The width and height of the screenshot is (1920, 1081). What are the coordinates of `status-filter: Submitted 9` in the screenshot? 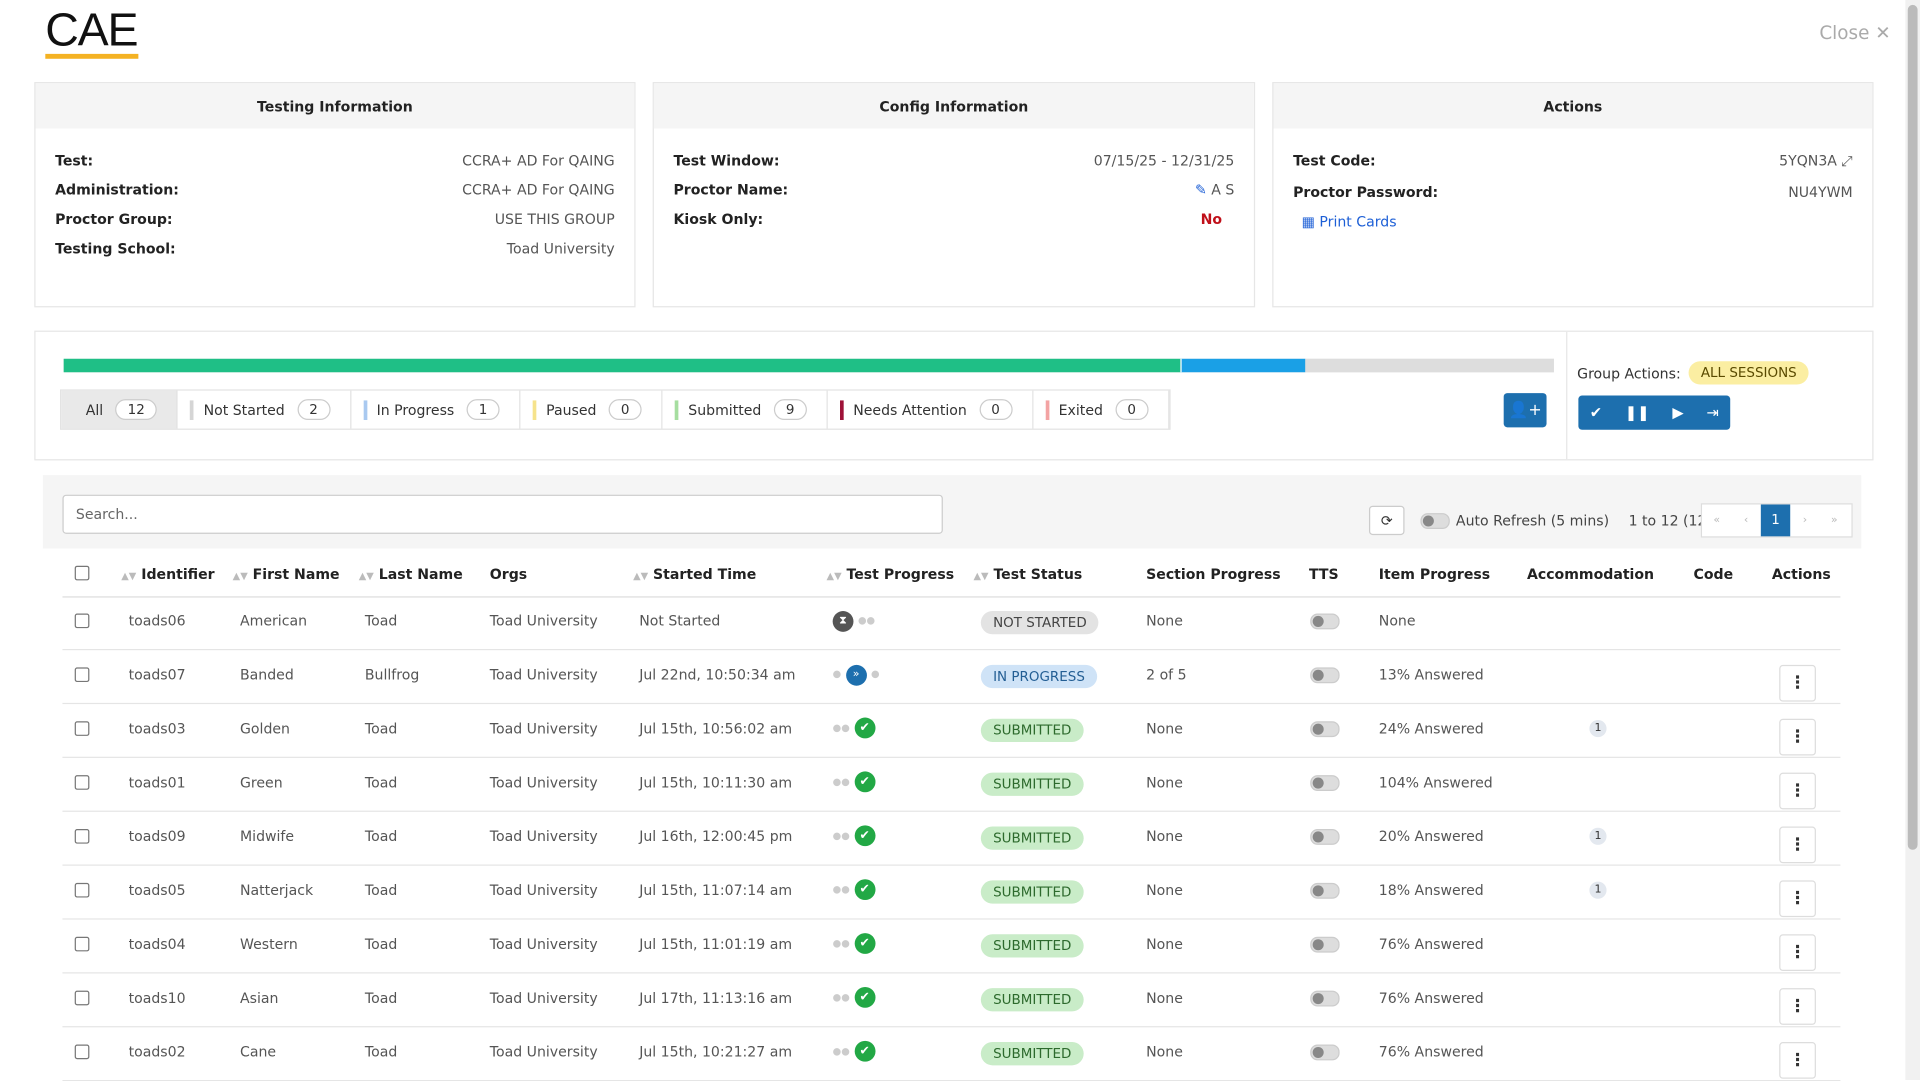 It's located at (745, 409).